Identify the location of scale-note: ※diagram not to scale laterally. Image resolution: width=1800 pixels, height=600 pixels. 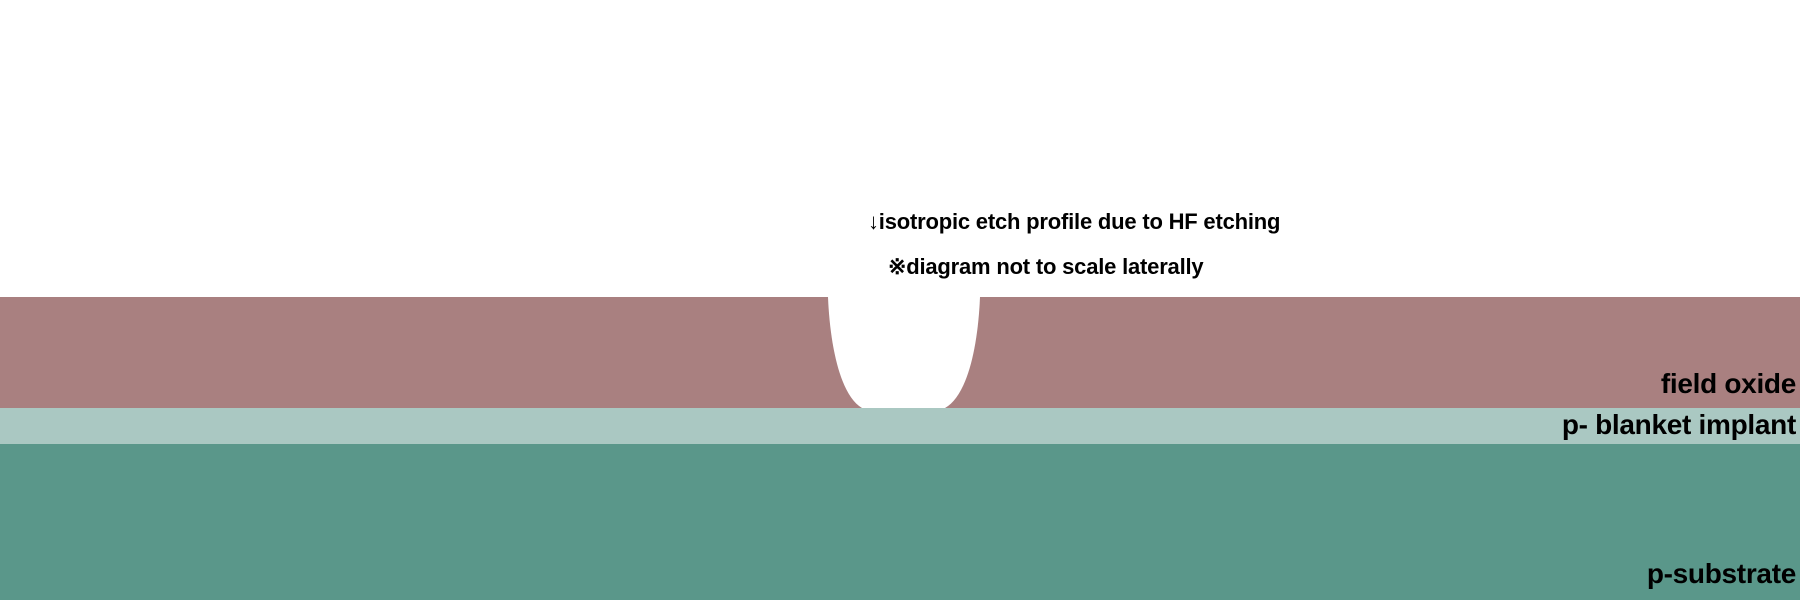
(1046, 266).